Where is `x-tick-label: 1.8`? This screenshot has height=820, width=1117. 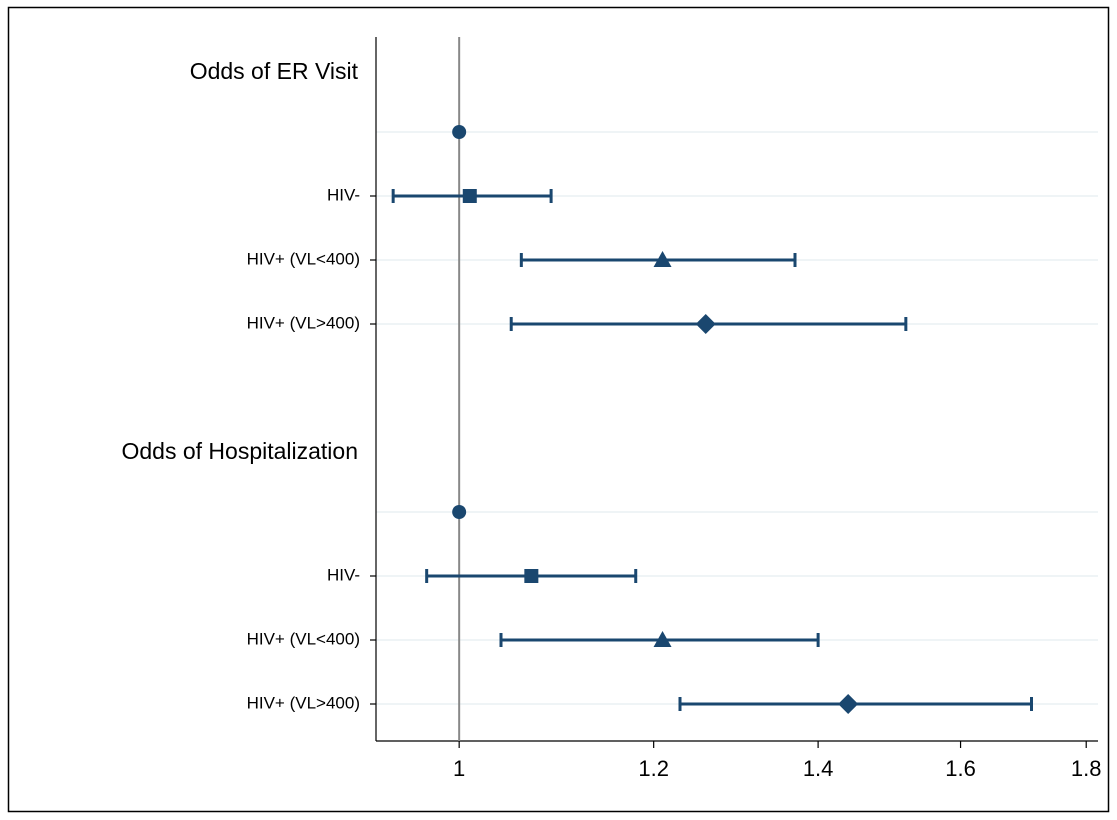
x-tick-label: 1.8 is located at coordinates (1086, 768).